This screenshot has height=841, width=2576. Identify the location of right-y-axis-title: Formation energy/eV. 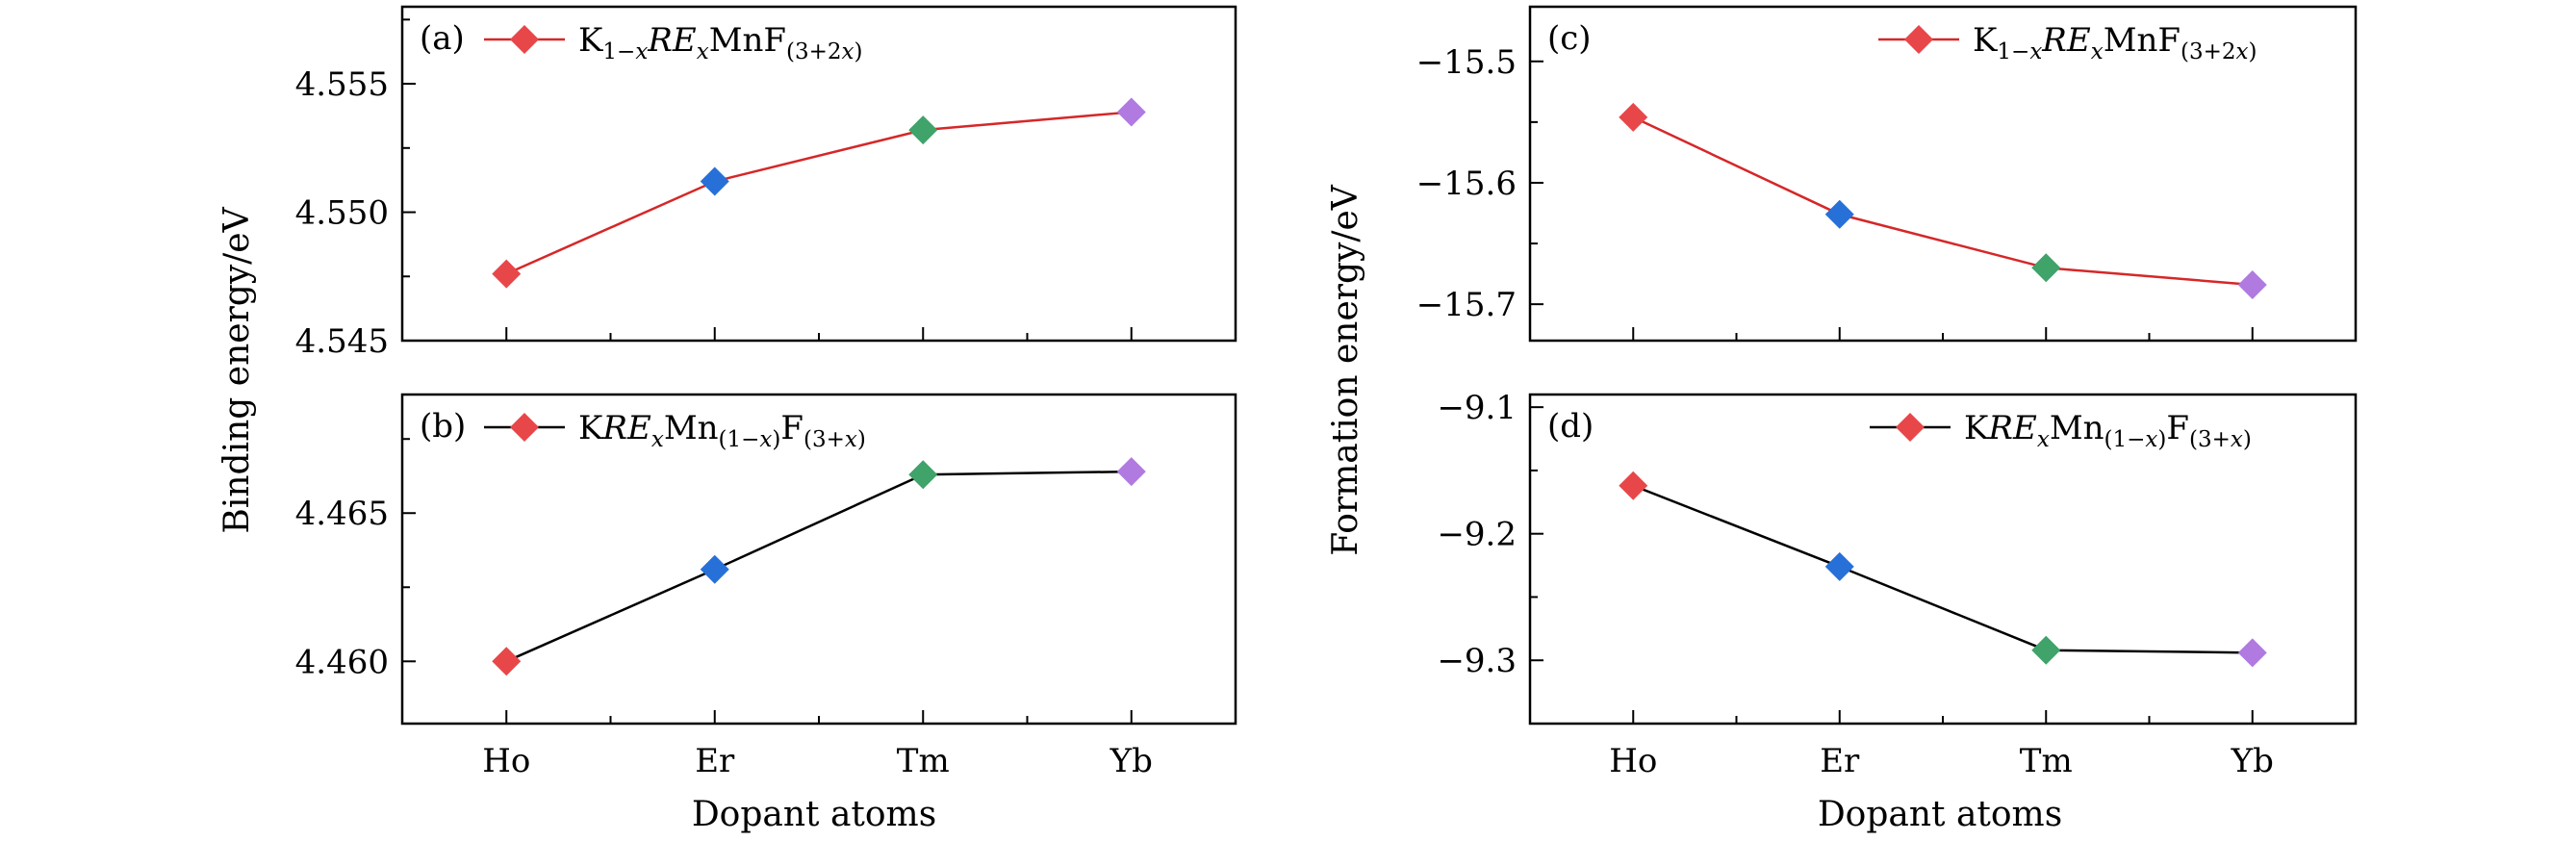
(1345, 370).